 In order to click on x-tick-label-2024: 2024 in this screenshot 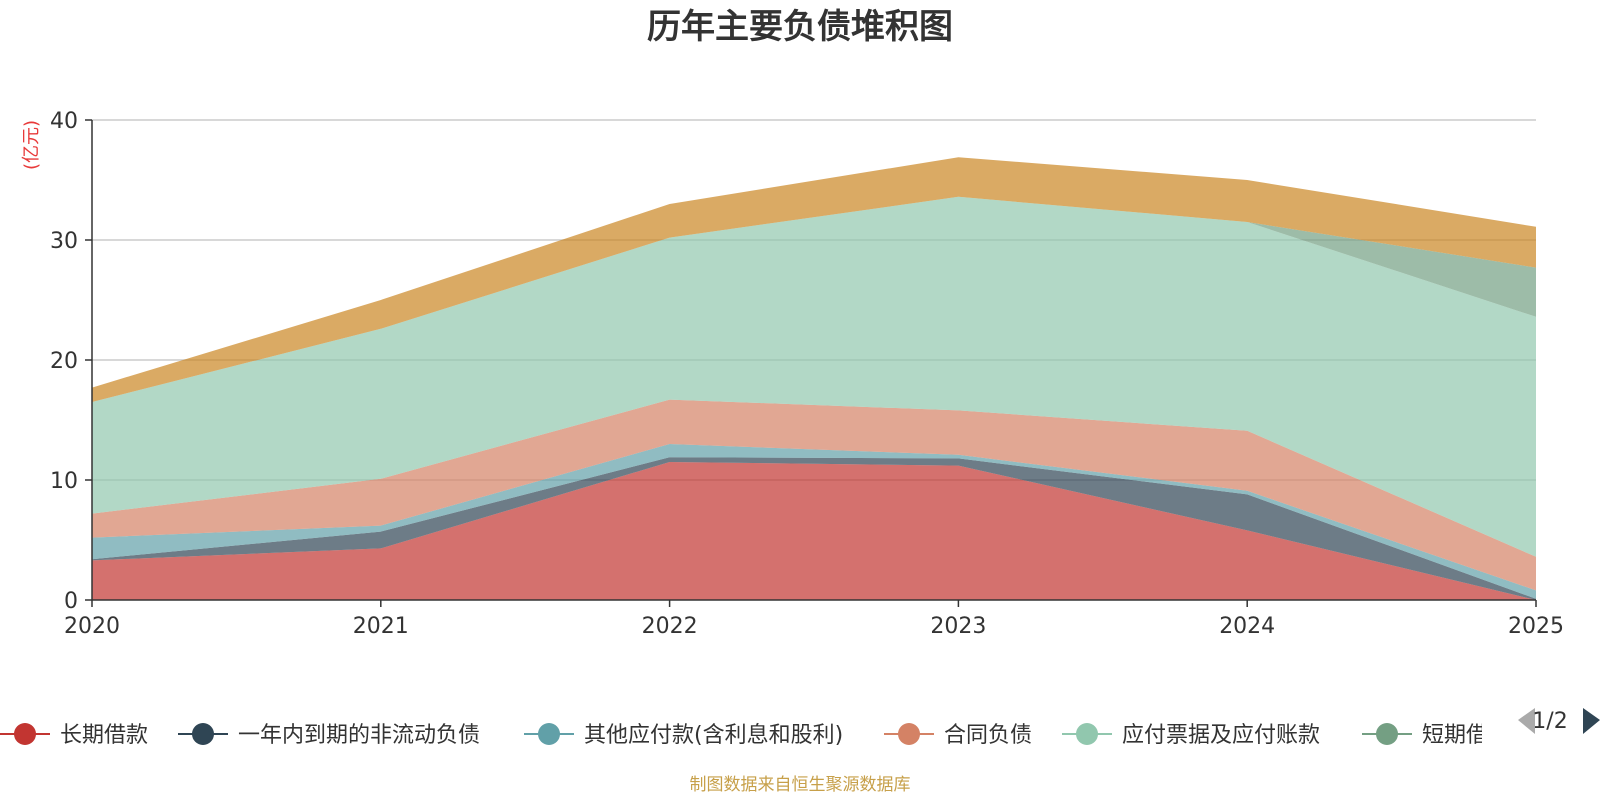, I will do `click(1247, 626)`.